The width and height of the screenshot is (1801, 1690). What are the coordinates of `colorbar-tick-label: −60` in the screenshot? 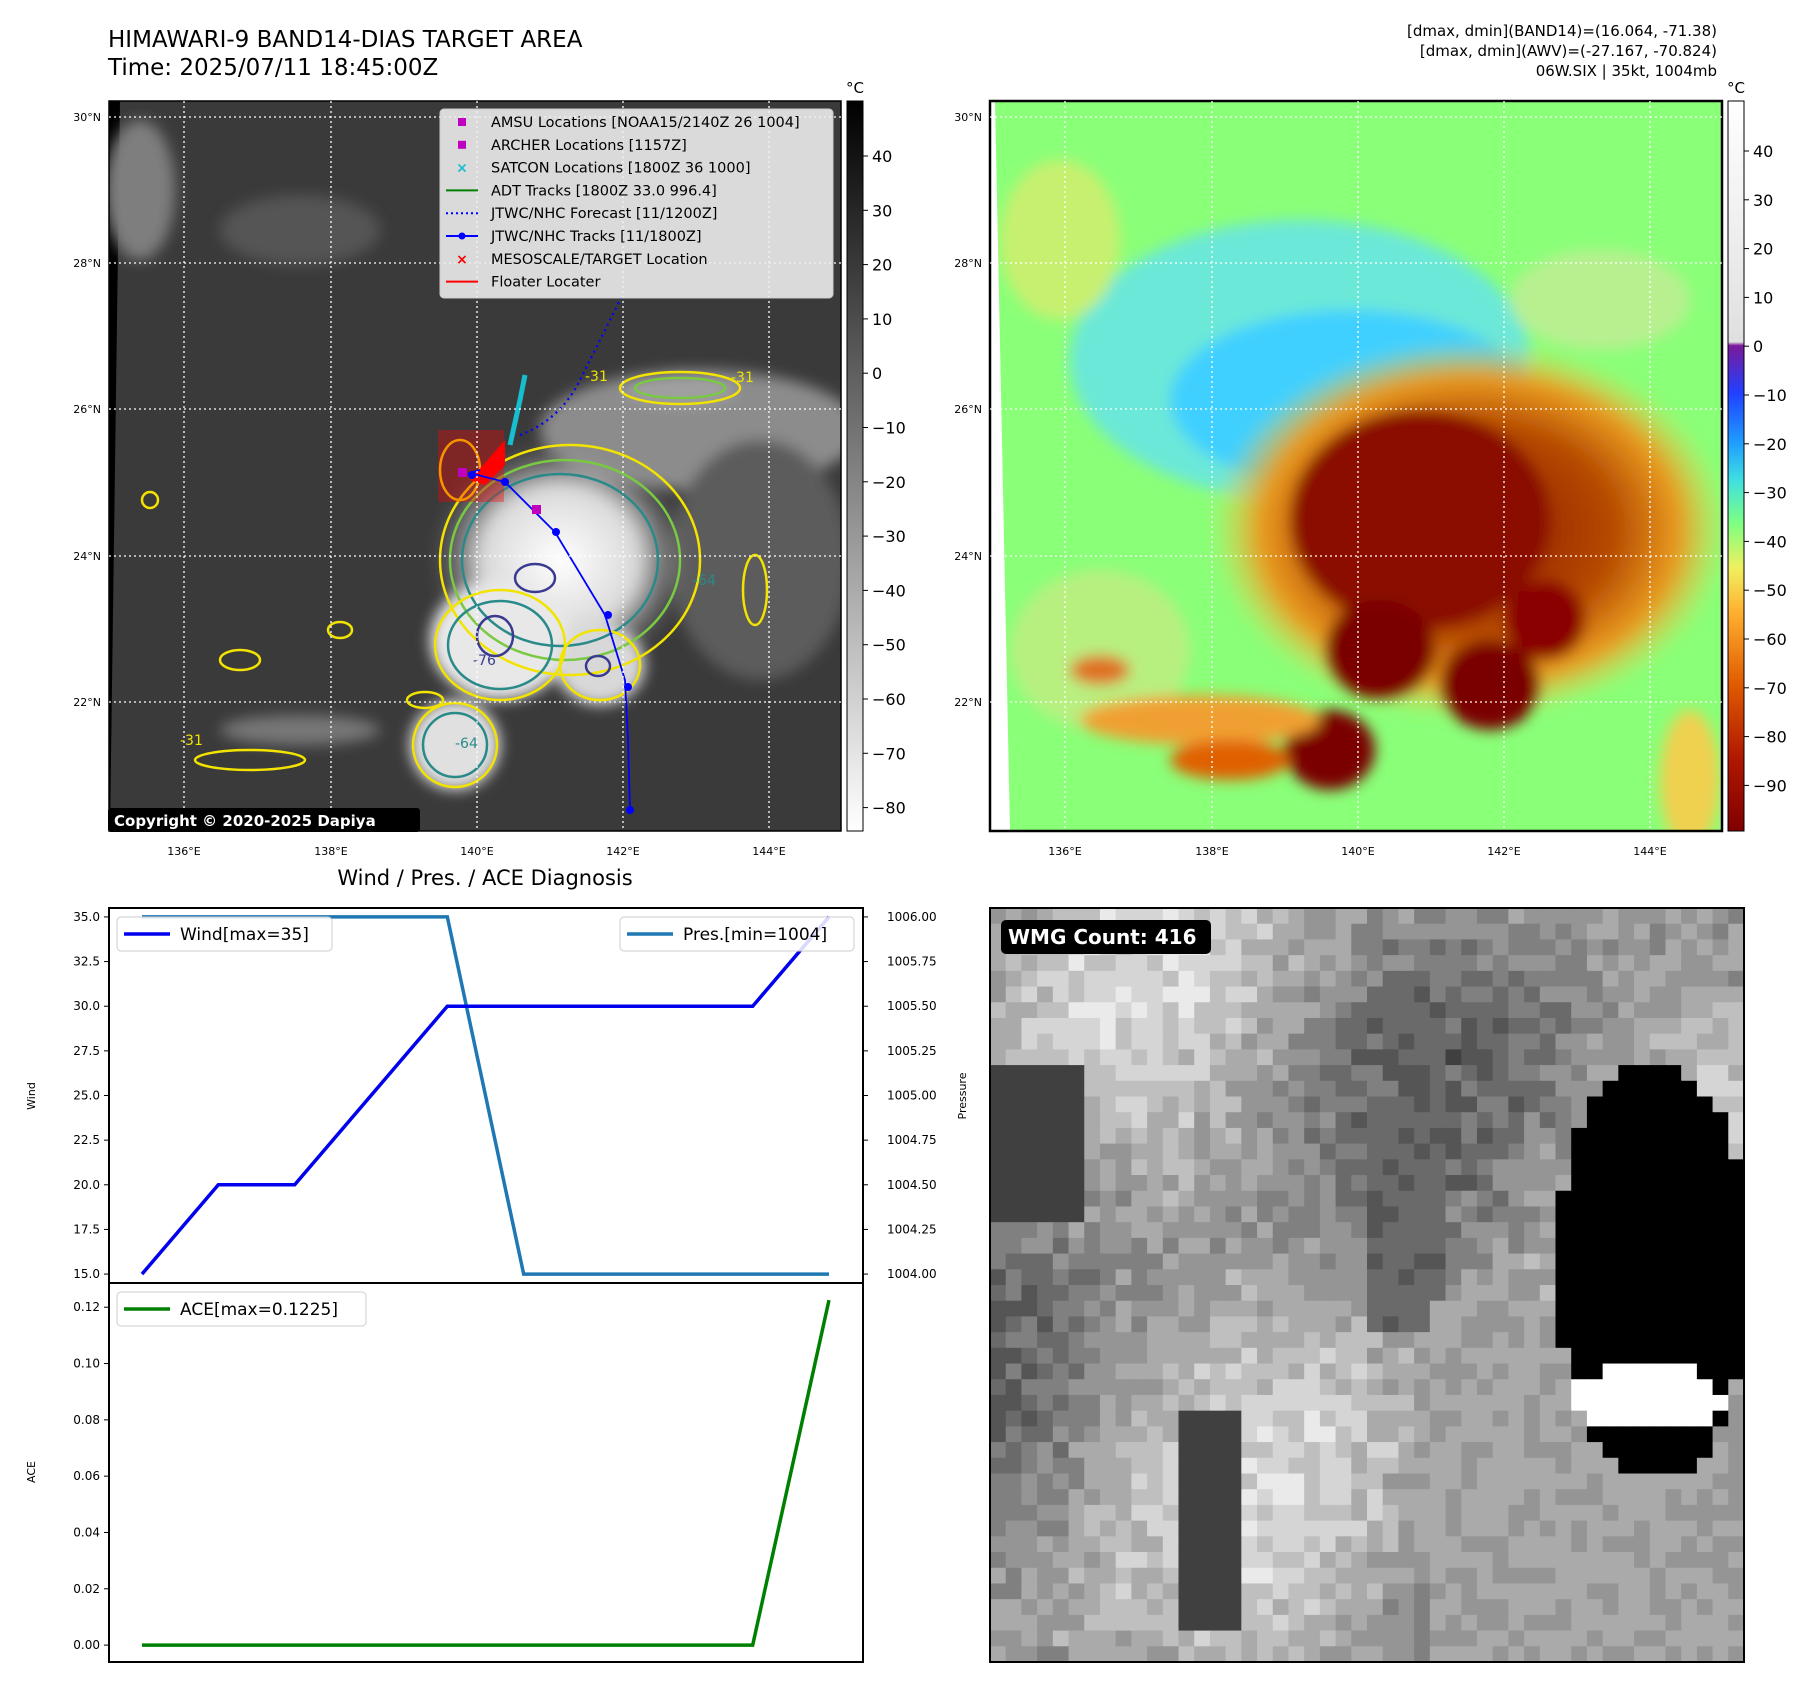 It's located at (889, 699).